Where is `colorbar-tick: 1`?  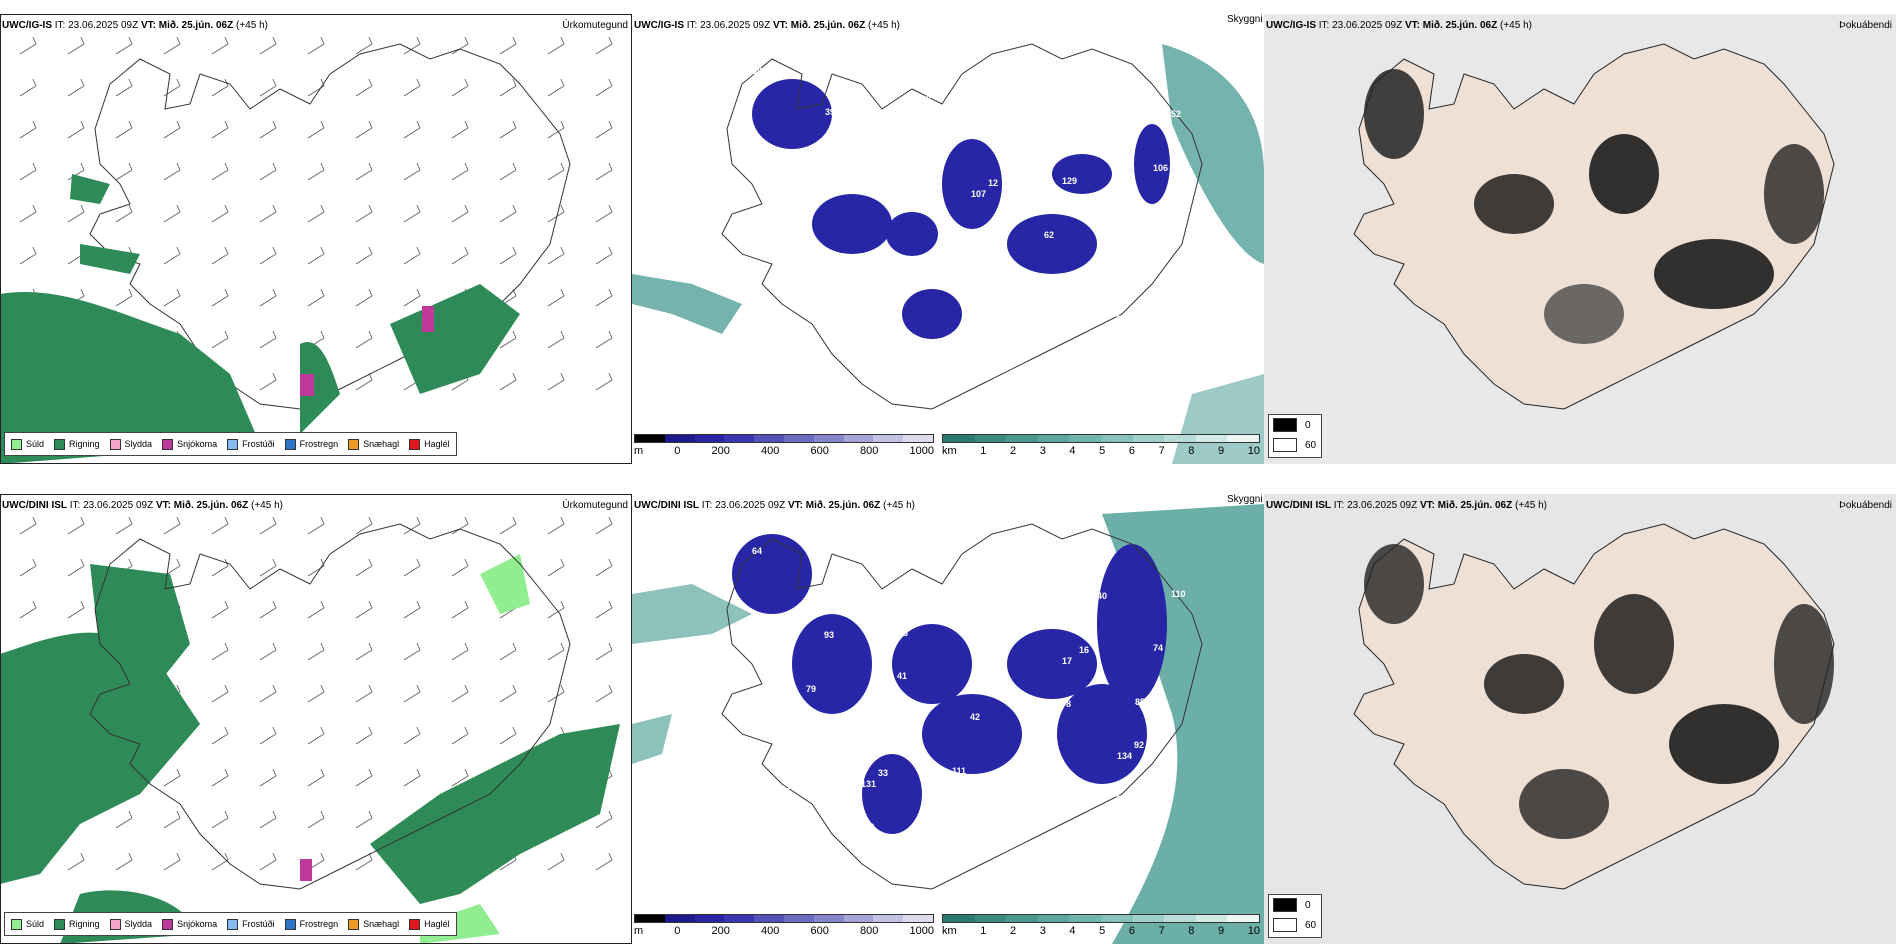
colorbar-tick: 1 is located at coordinates (983, 451).